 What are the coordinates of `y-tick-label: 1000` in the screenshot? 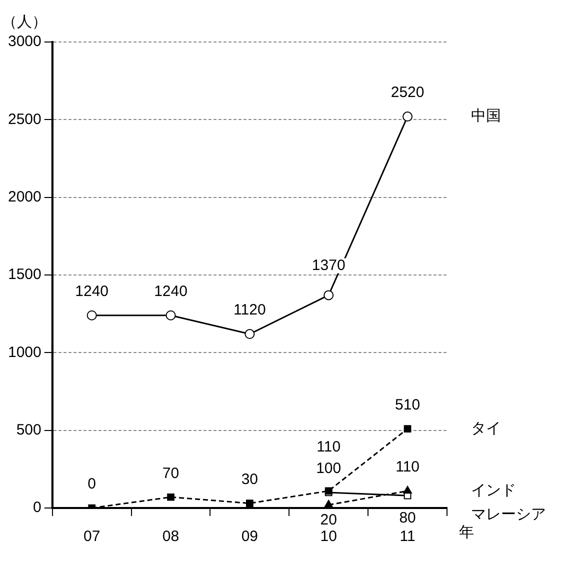 It's located at (25, 352).